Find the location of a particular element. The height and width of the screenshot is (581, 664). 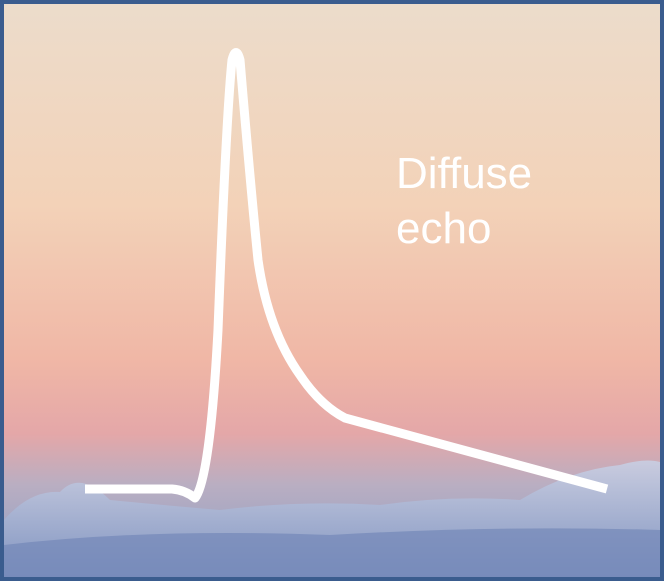

label-line: Diffuse is located at coordinates (464, 173).